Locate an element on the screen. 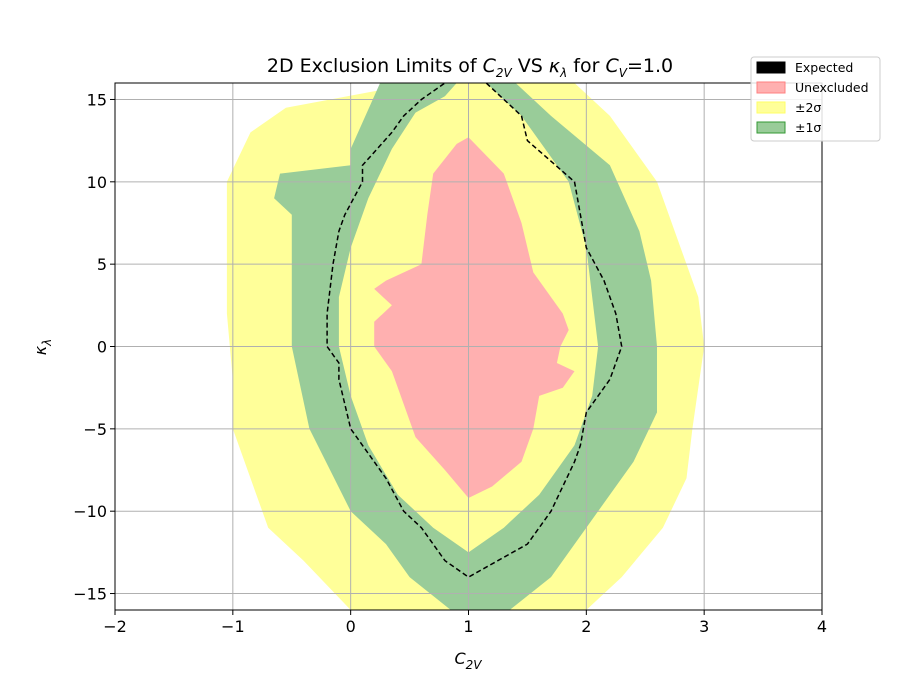 The image size is (914, 685). legend-item: ±2σ is located at coordinates (788, 107).